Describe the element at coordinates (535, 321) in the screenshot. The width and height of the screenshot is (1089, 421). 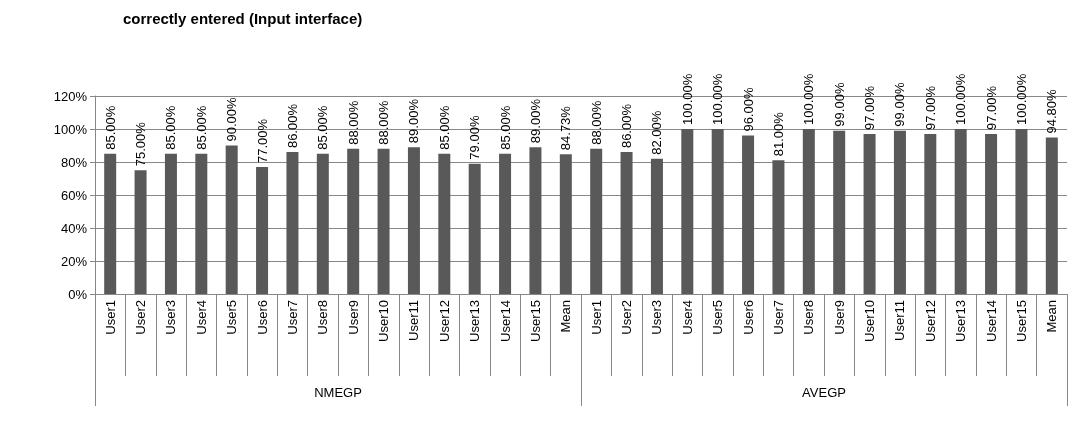
I see `x-tick-label: User15` at that location.